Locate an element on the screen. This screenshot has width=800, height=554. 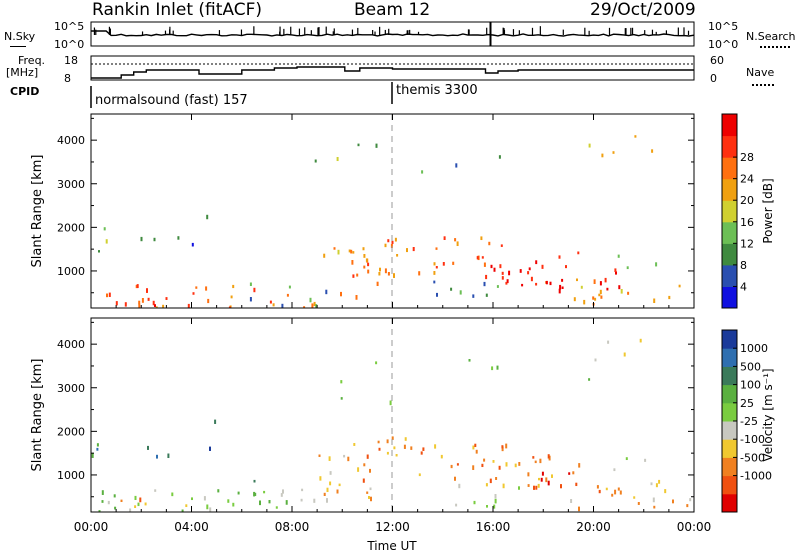
nsky-legend-line is located at coordinates (18, 46).